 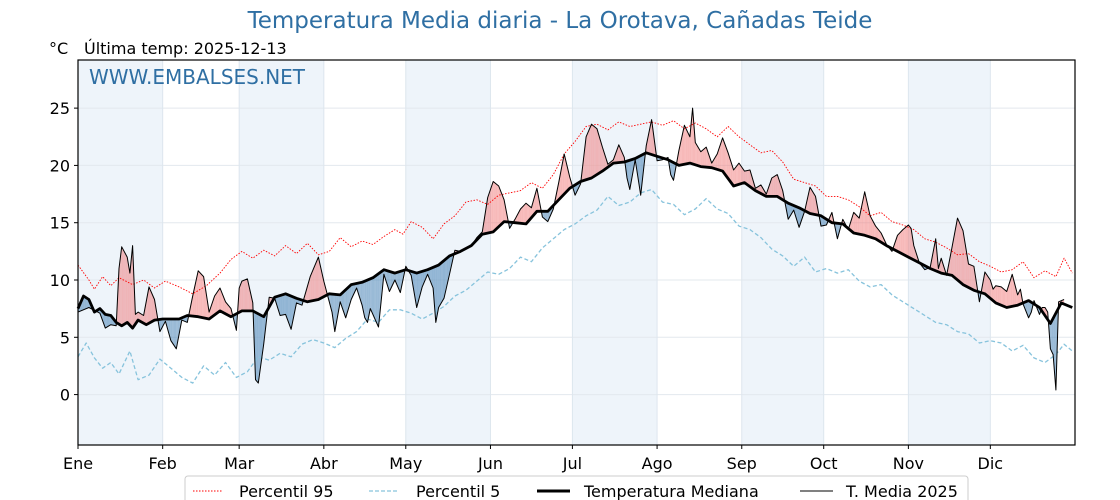 What do you see at coordinates (908, 463) in the screenshot?
I see `x-tick-label: Nov` at bounding box center [908, 463].